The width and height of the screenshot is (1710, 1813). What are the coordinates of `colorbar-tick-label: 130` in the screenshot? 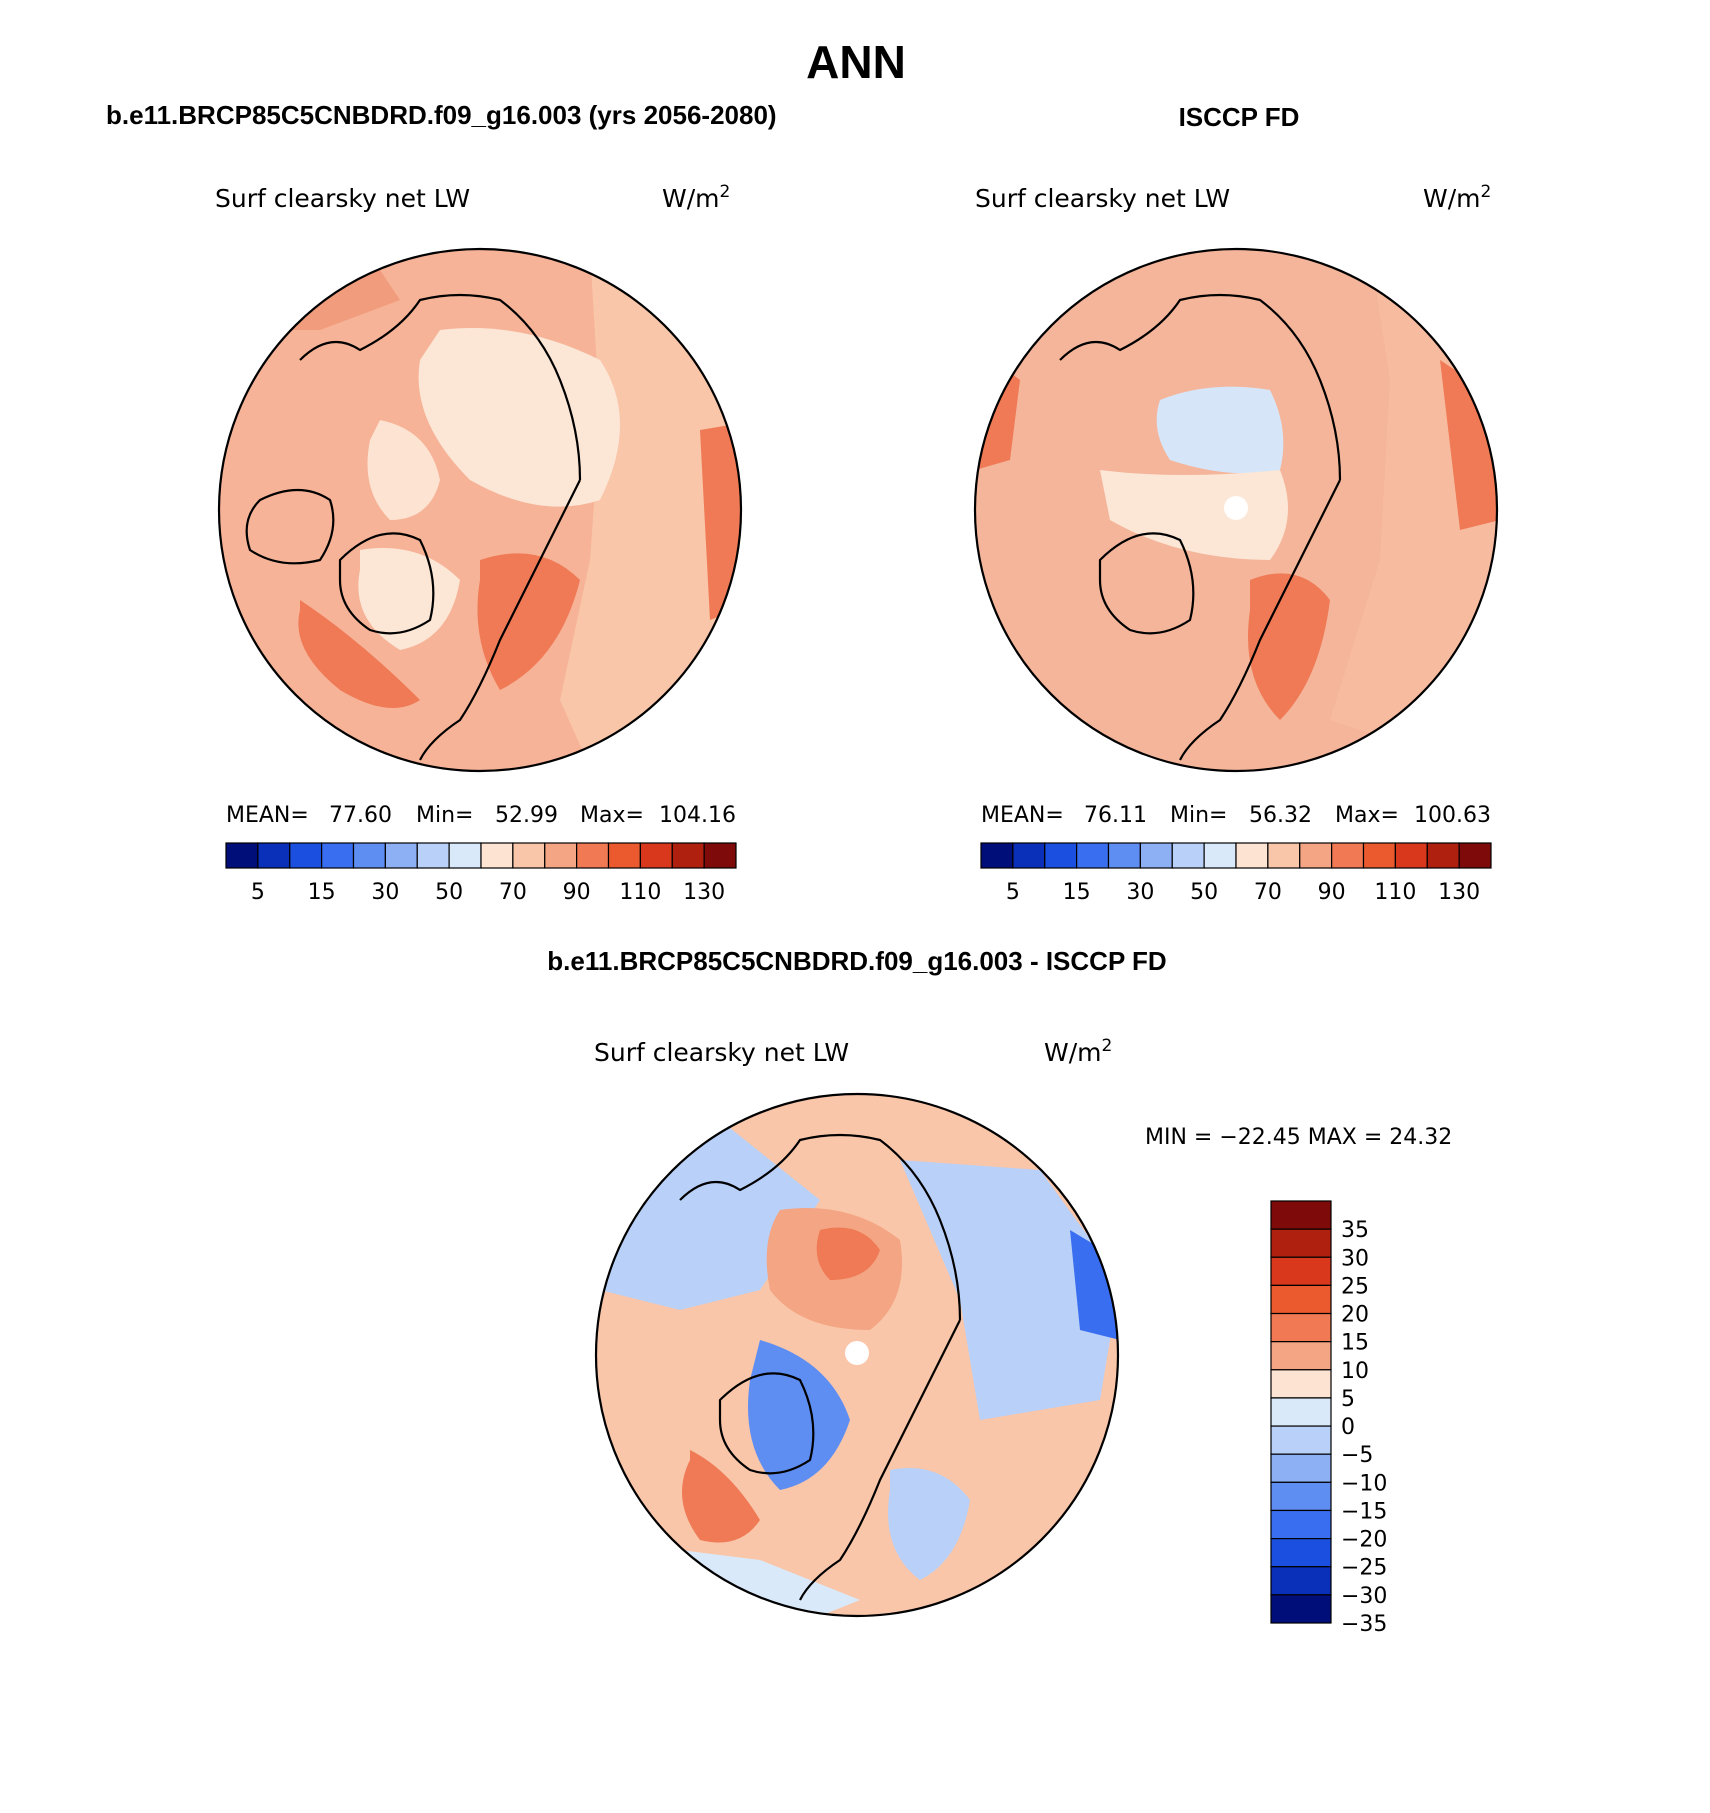 It's located at (1459, 892).